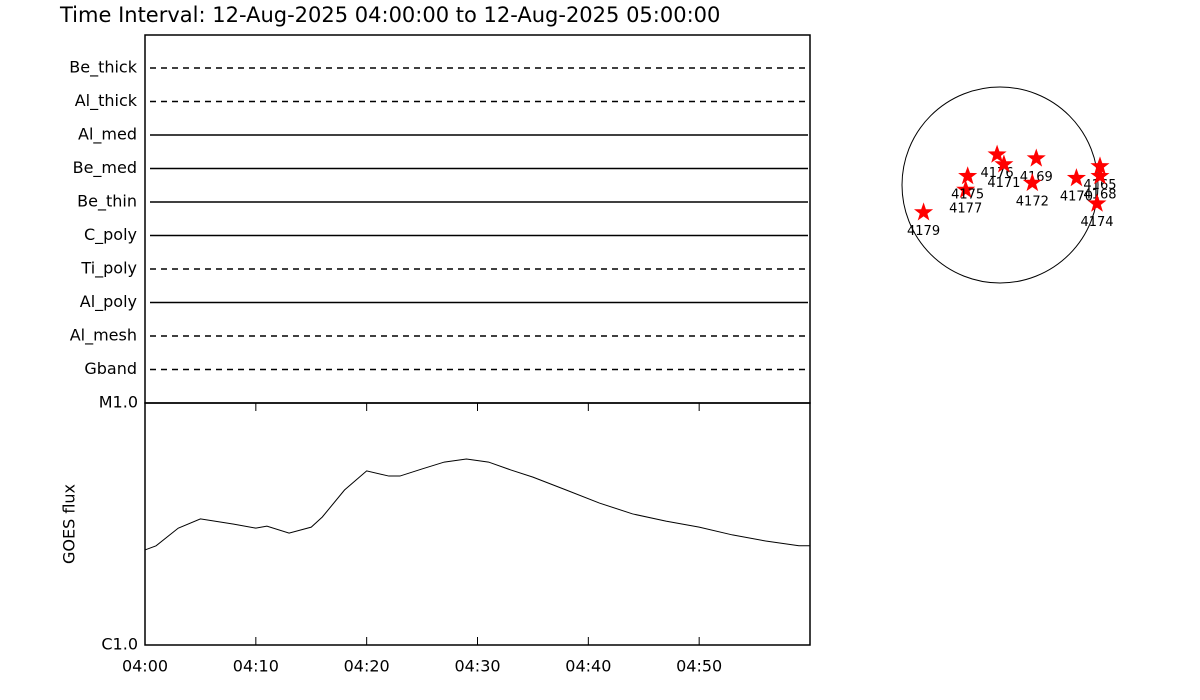 This screenshot has width=1200, height=700. What do you see at coordinates (110, 368) in the screenshot?
I see `filter-label: Gband` at bounding box center [110, 368].